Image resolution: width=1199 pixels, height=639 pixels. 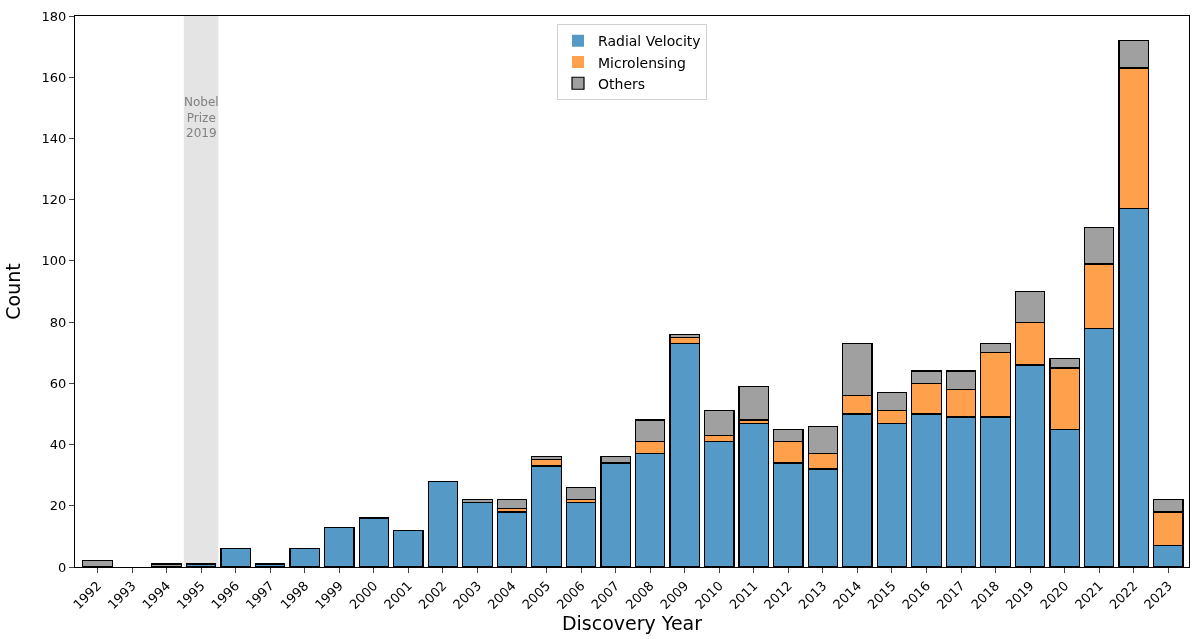 I want to click on y-tick-label: 40, so click(x=58, y=445).